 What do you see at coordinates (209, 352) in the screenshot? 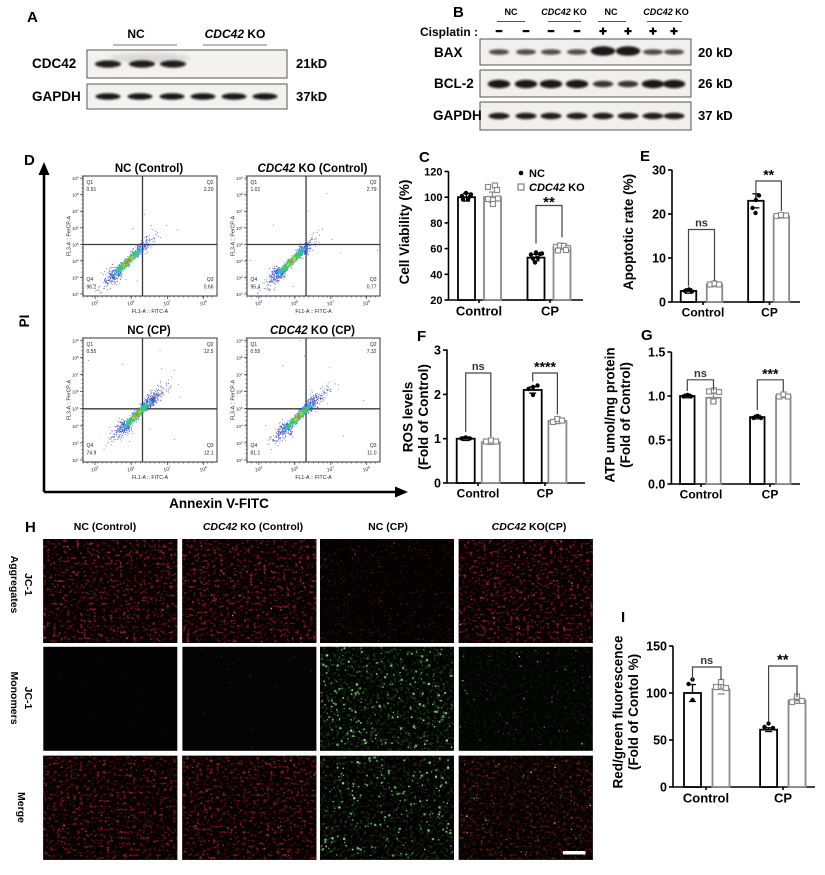
I see `svg-text: 12.5` at bounding box center [209, 352].